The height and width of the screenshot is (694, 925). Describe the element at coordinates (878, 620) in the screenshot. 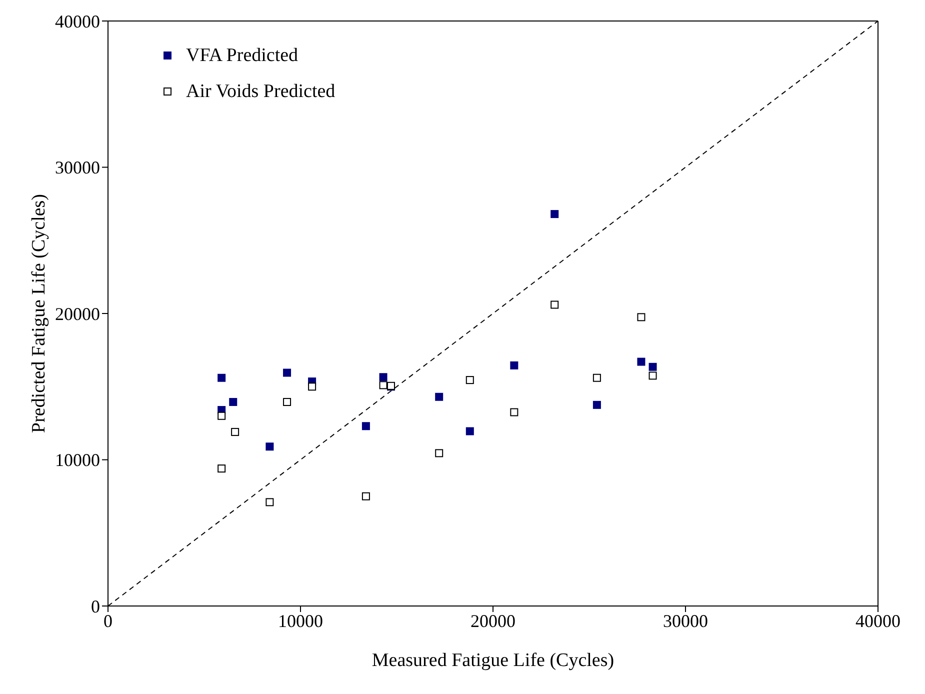

I see `x-tick-label: 40000` at that location.